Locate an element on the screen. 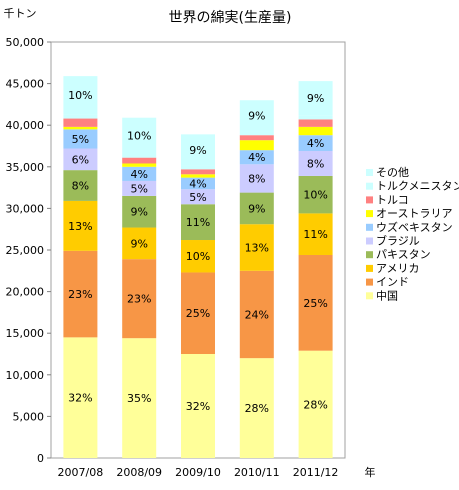  legend-label: ブラジル is located at coordinates (398, 241).